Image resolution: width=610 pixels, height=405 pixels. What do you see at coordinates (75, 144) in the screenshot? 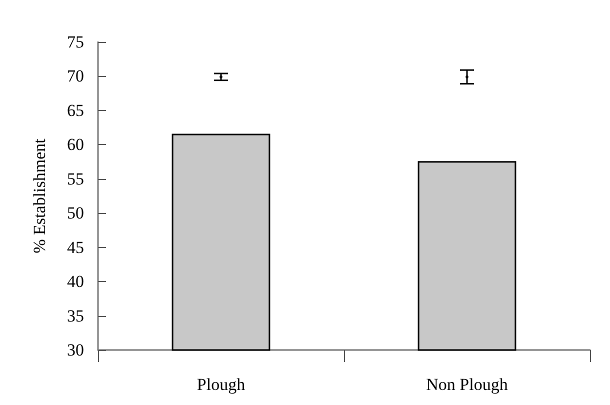
I see `y-tick-label: 60` at bounding box center [75, 144].